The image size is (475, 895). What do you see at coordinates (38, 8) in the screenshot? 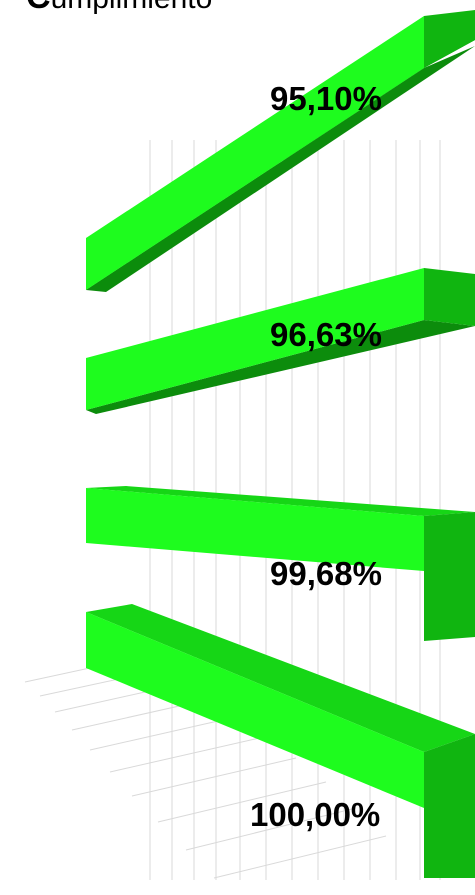
I see `chart-title-initial: C` at bounding box center [38, 8].